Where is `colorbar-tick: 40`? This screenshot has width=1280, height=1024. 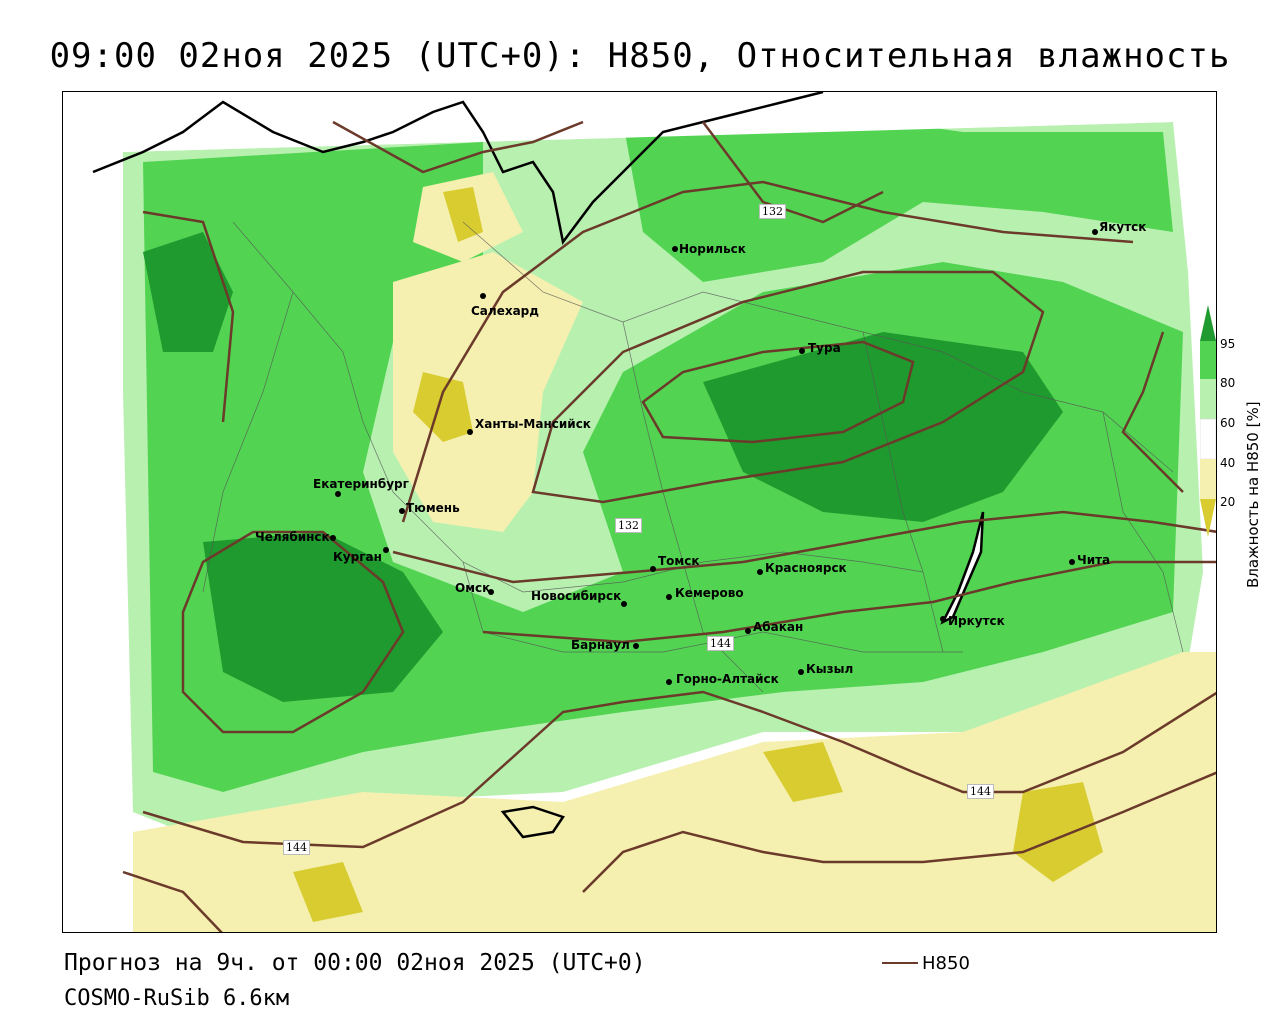 colorbar-tick: 40 is located at coordinates (1228, 463).